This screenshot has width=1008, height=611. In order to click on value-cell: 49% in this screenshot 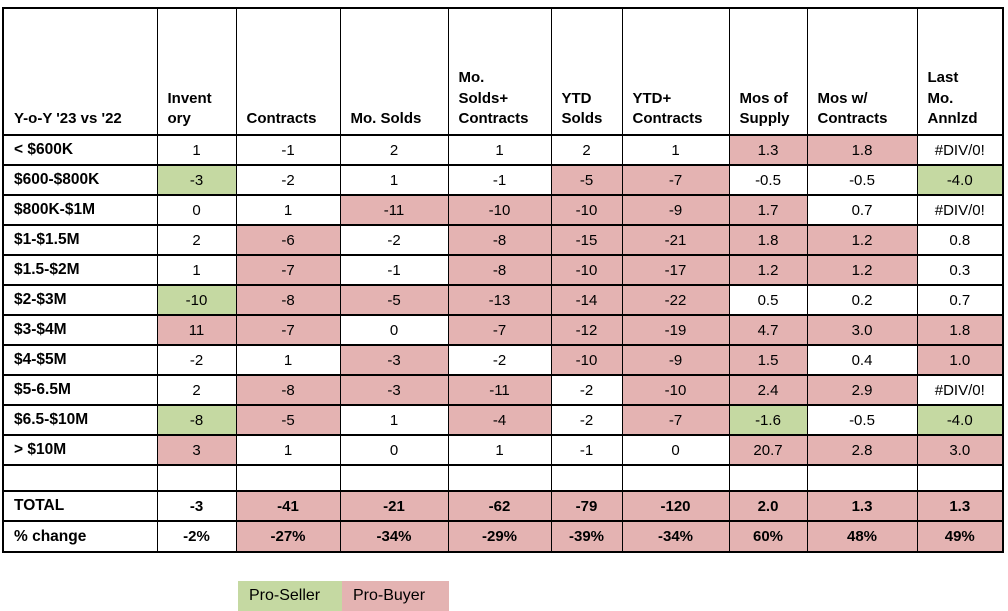, I will do `click(960, 536)`.